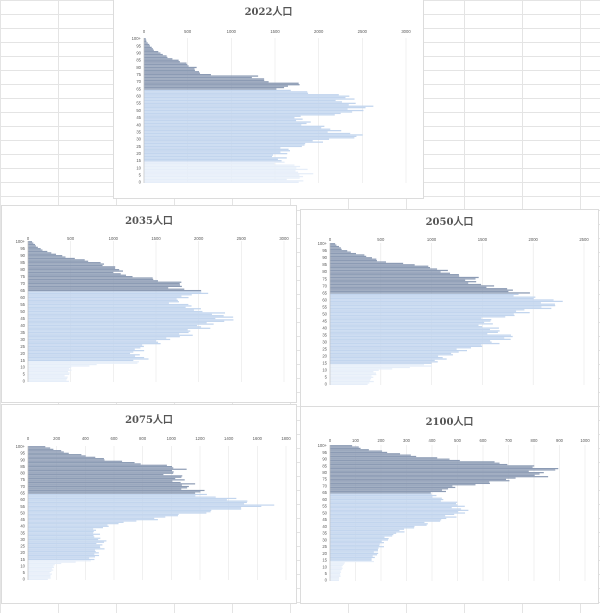  I want to click on x-tick-label: 3000, so click(284, 238).